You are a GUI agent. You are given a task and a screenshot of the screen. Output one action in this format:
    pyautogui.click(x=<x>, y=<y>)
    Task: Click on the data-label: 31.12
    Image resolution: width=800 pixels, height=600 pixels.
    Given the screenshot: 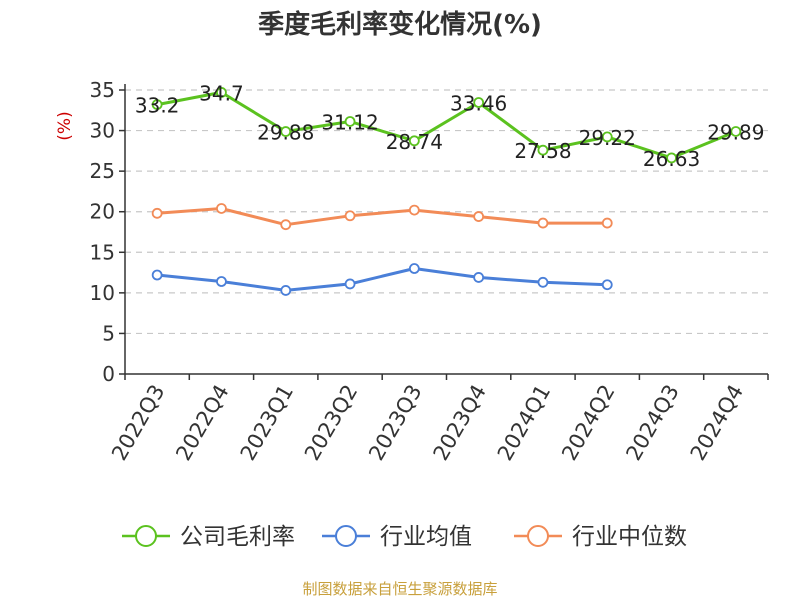 What is the action you would take?
    pyautogui.click(x=349, y=122)
    